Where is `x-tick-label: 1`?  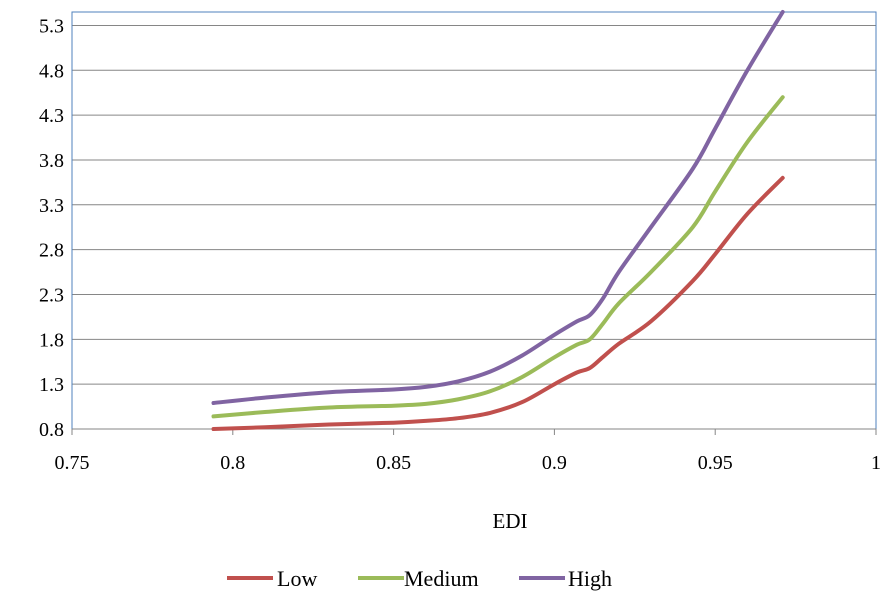 x-tick-label: 1 is located at coordinates (876, 463).